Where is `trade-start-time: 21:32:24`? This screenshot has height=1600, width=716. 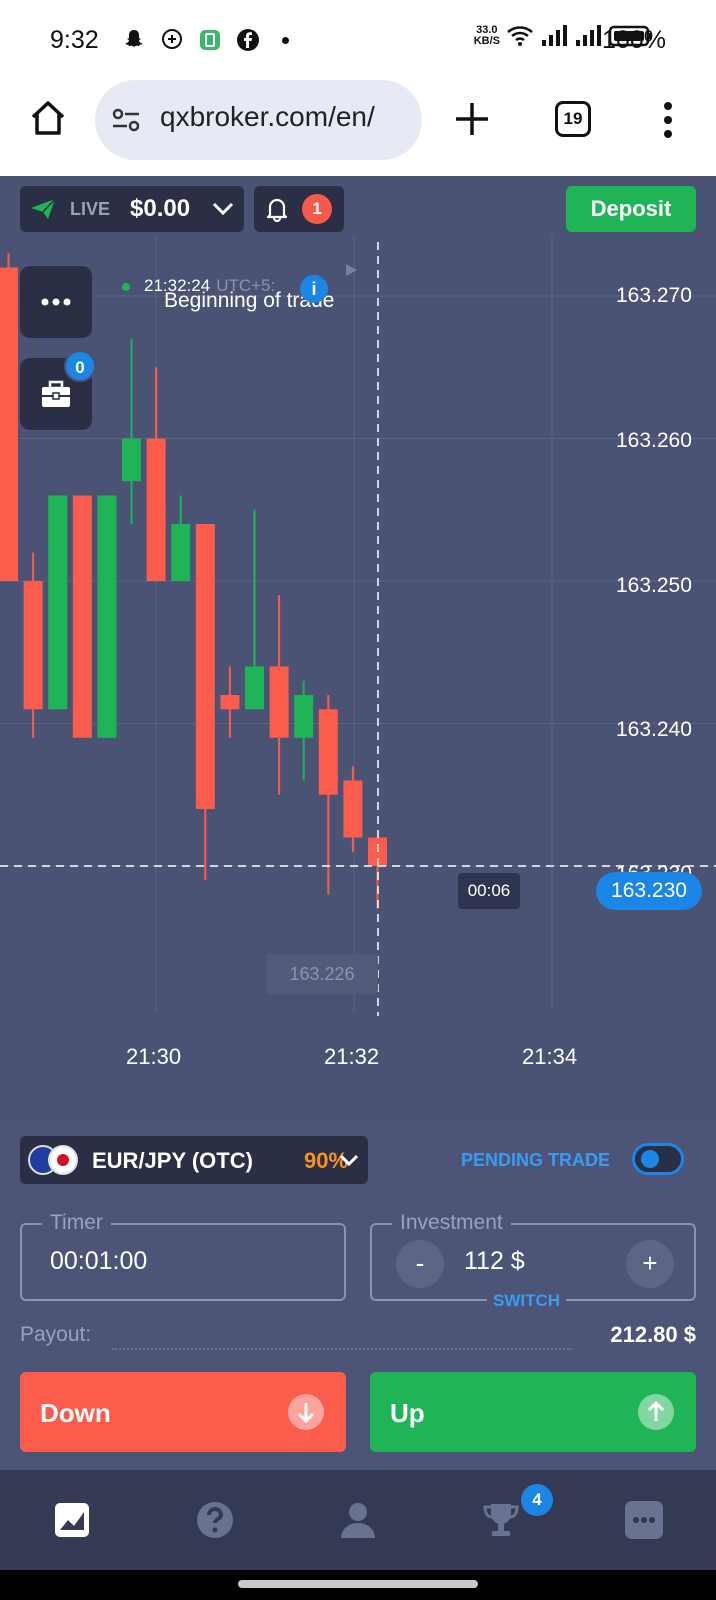 trade-start-time: 21:32:24 is located at coordinates (177, 285).